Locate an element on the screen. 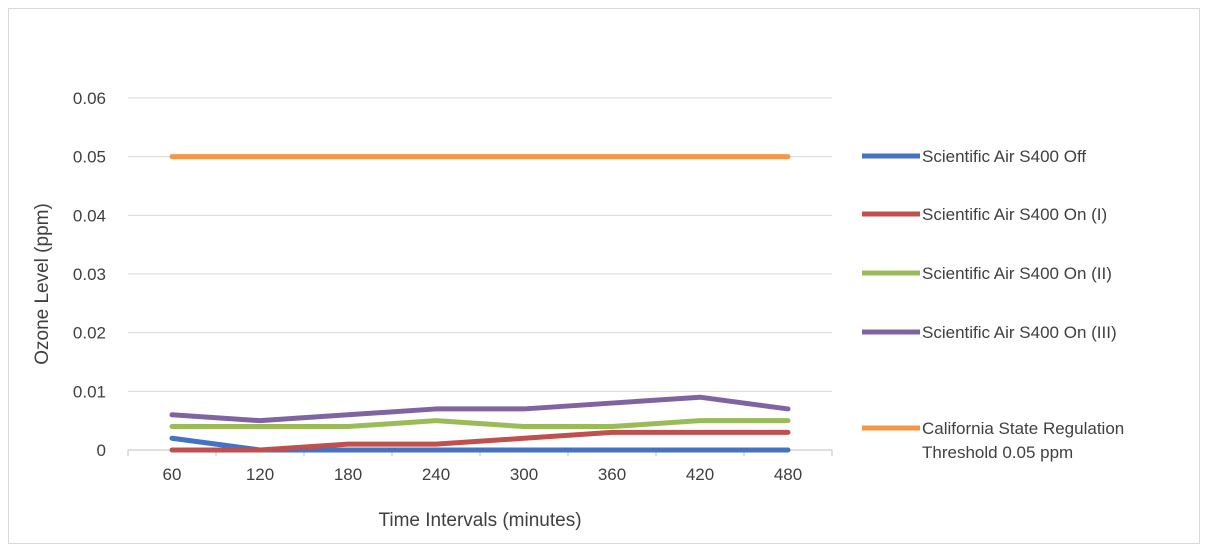  legend-label-line: California State Regulation is located at coordinates (1023, 428).